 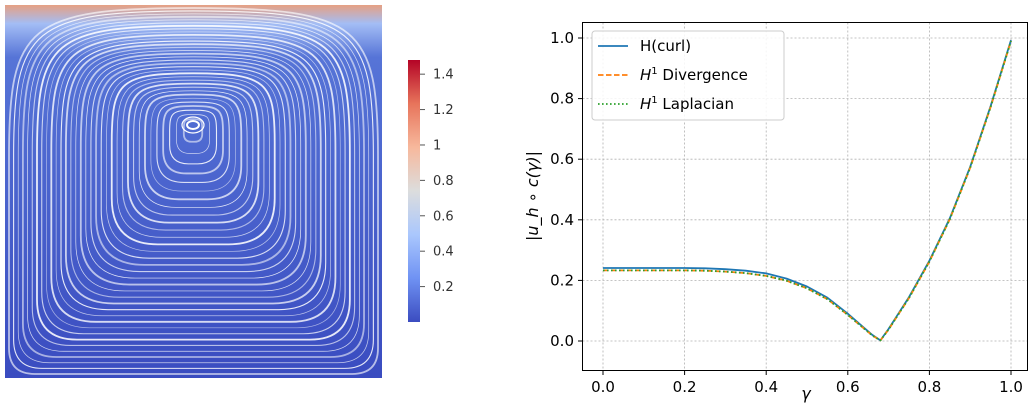 What do you see at coordinates (562, 220) in the screenshot?
I see `y-tick-label: 0.4` at bounding box center [562, 220].